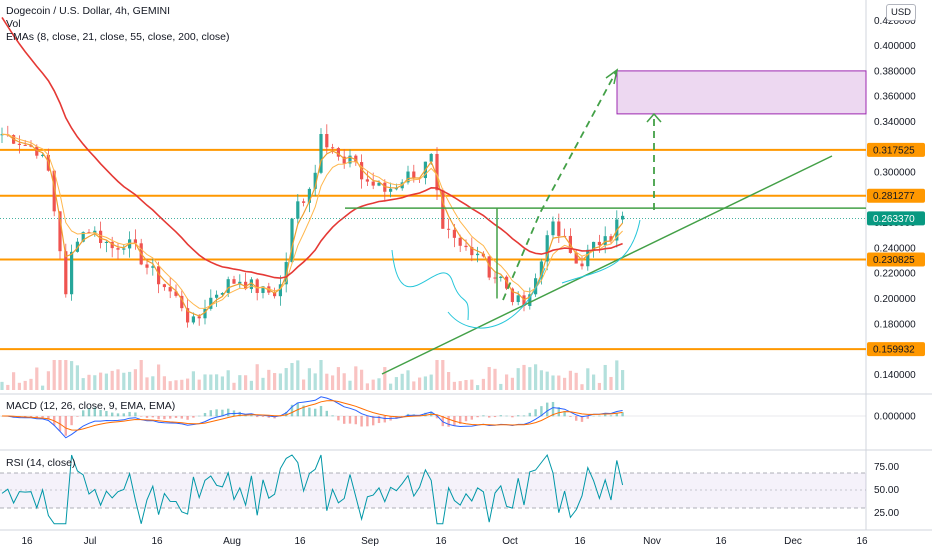 This screenshot has height=550, width=932. What do you see at coordinates (496, 298) in the screenshot?
I see `cup-curve` at bounding box center [496, 298].